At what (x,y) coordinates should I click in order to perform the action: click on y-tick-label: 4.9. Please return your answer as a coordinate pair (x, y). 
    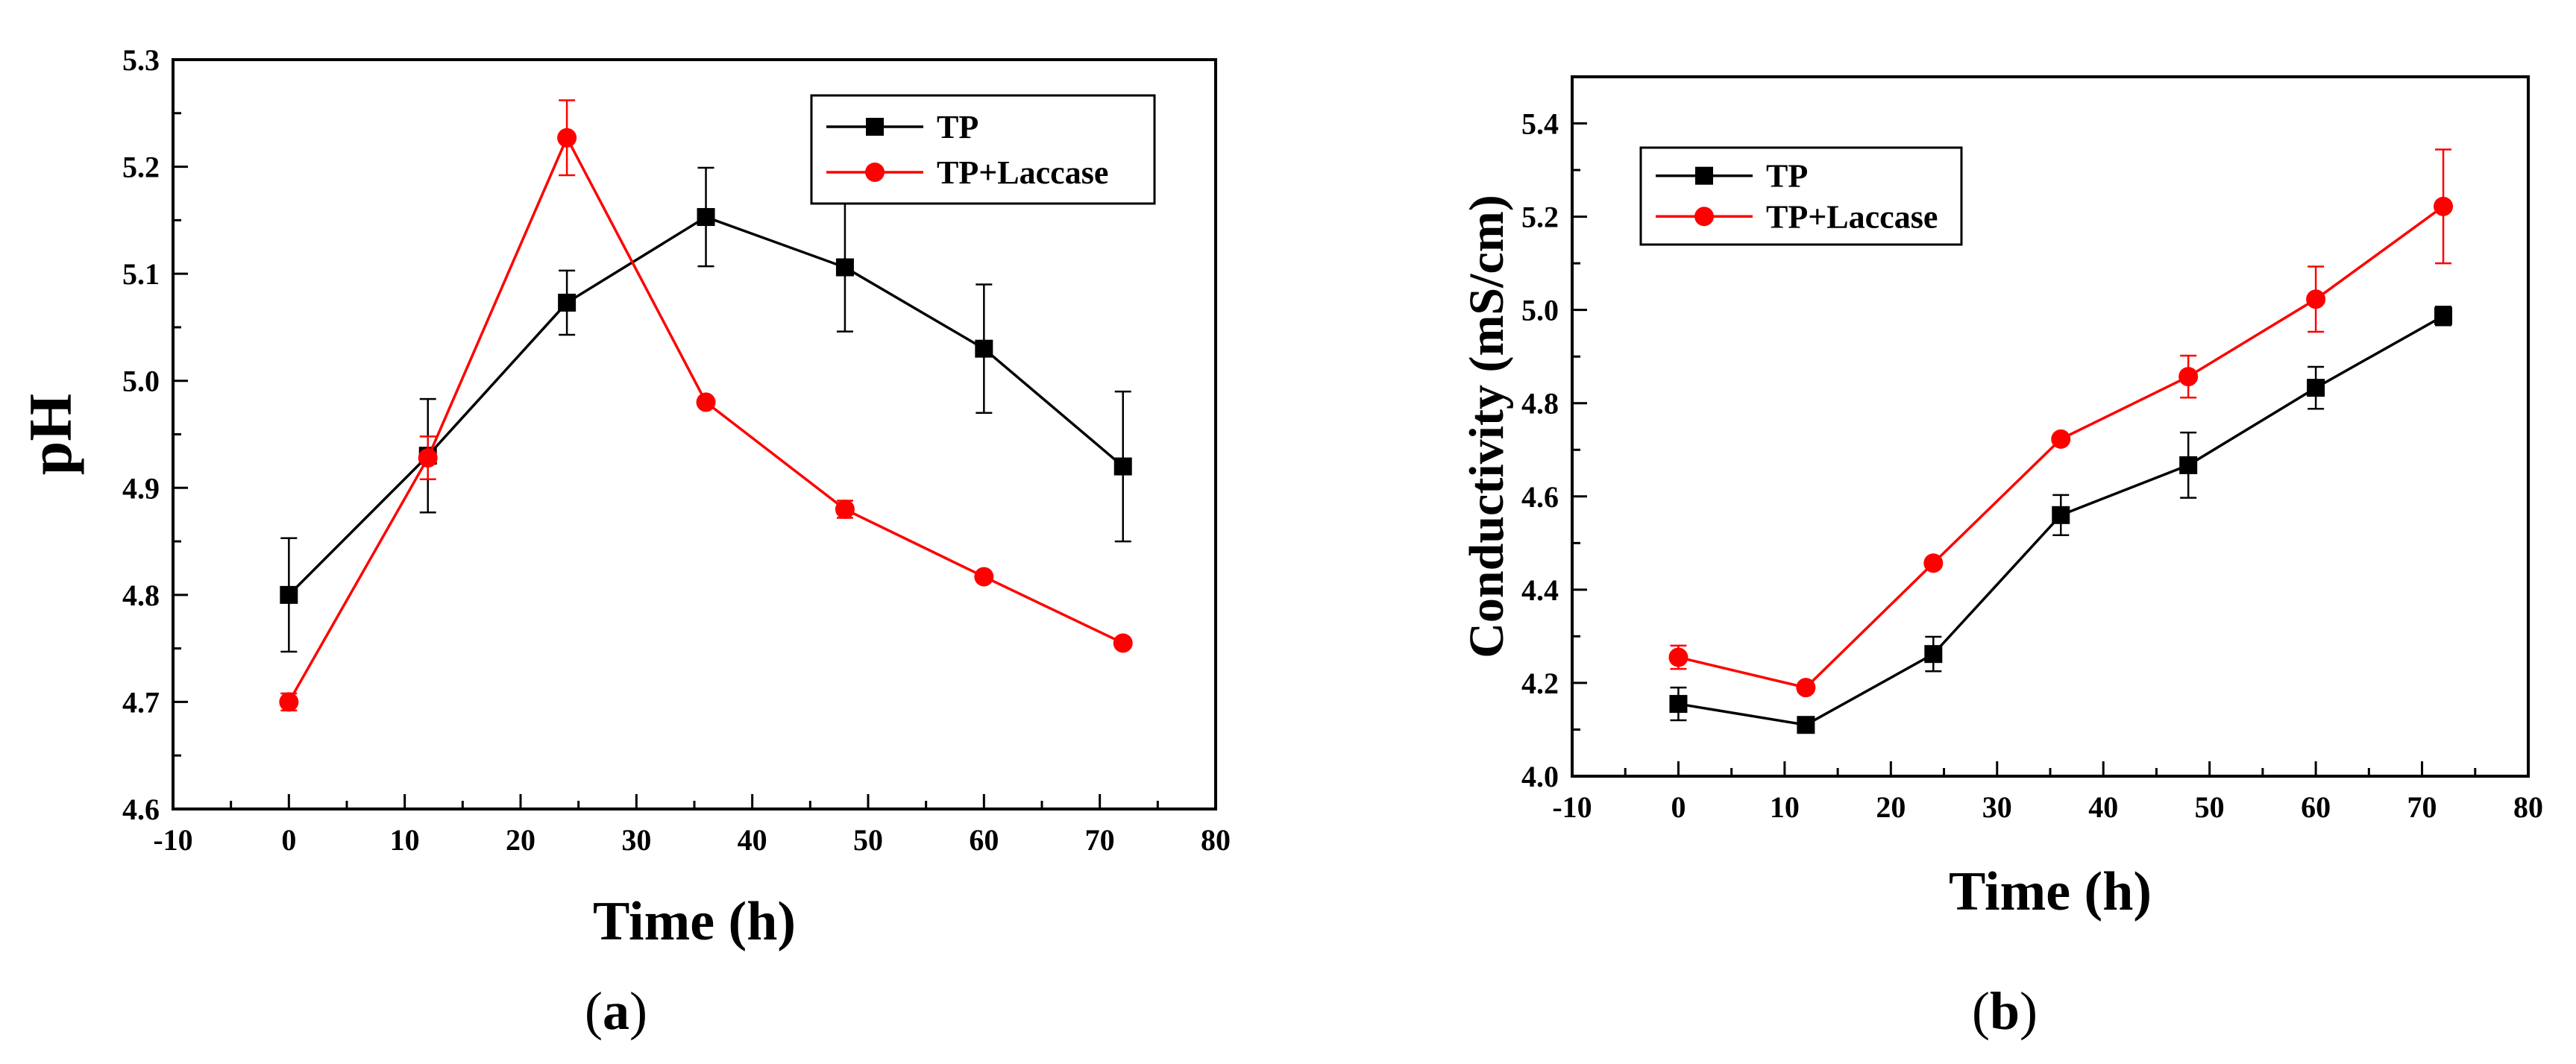
    Looking at the image, I should click on (141, 488).